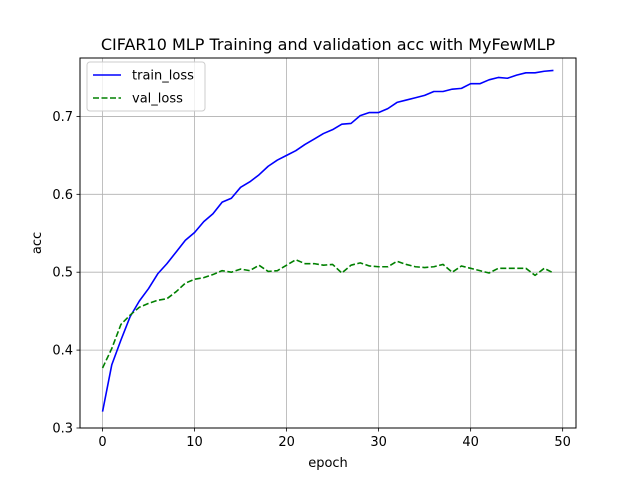 This screenshot has width=640, height=480. What do you see at coordinates (62, 195) in the screenshot?
I see `y-tick-label: 0.6` at bounding box center [62, 195].